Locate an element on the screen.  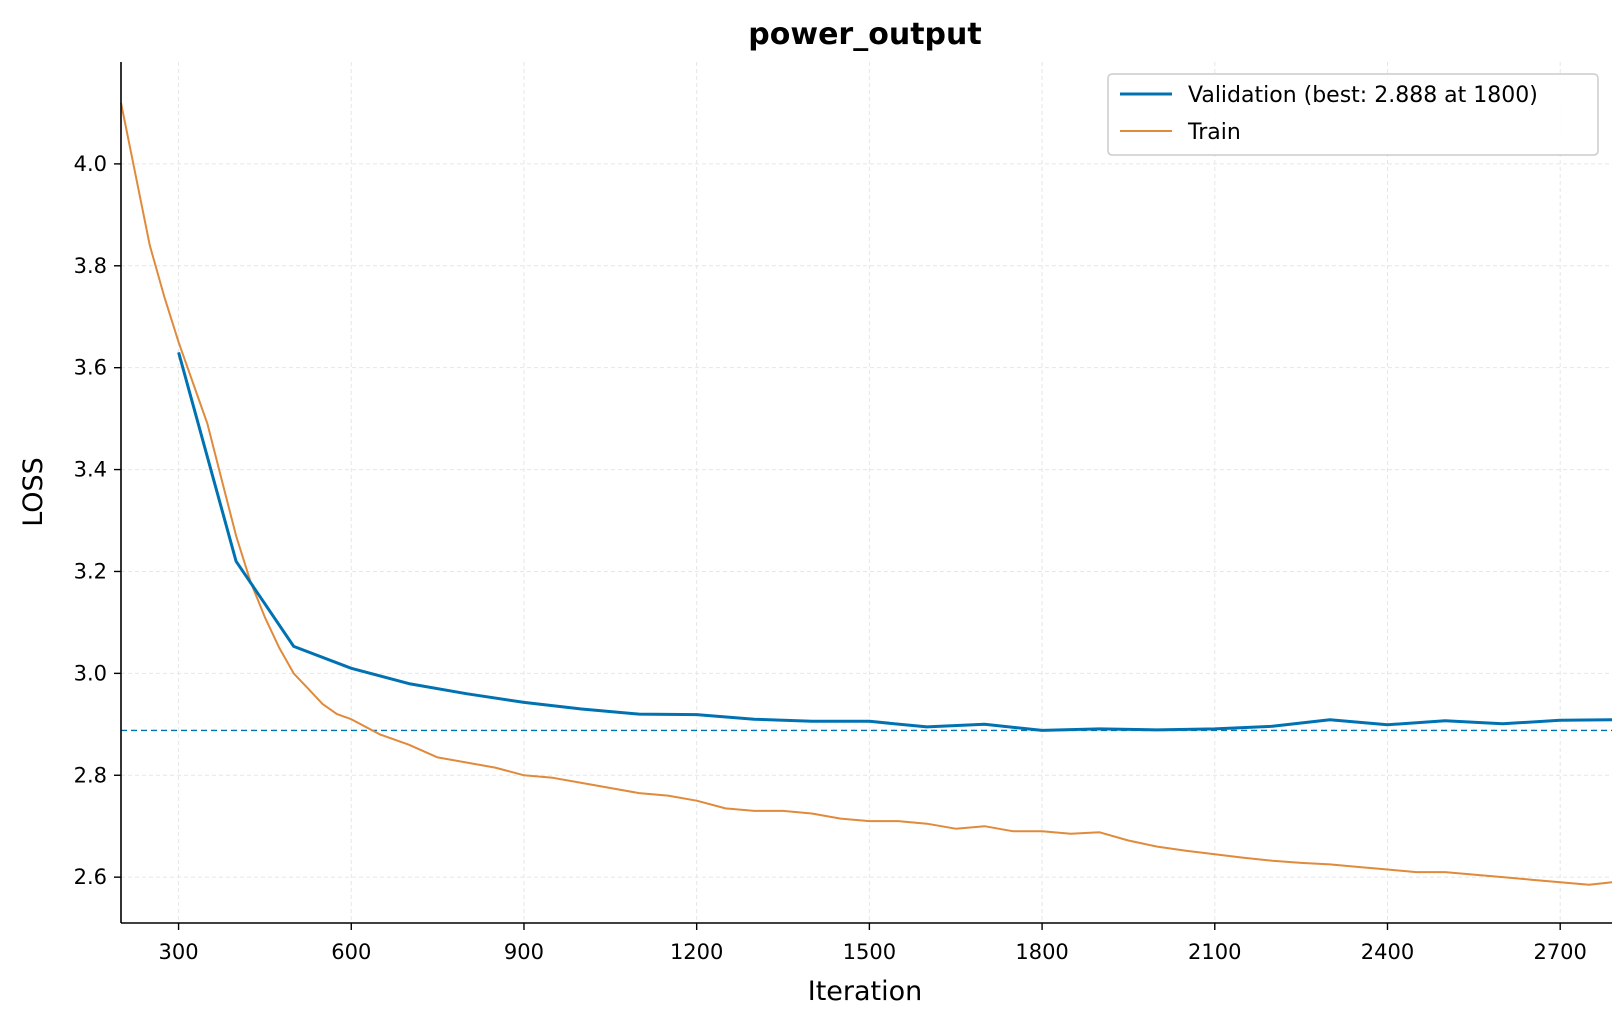
x-axis-label: Iteration is located at coordinates (865, 991).